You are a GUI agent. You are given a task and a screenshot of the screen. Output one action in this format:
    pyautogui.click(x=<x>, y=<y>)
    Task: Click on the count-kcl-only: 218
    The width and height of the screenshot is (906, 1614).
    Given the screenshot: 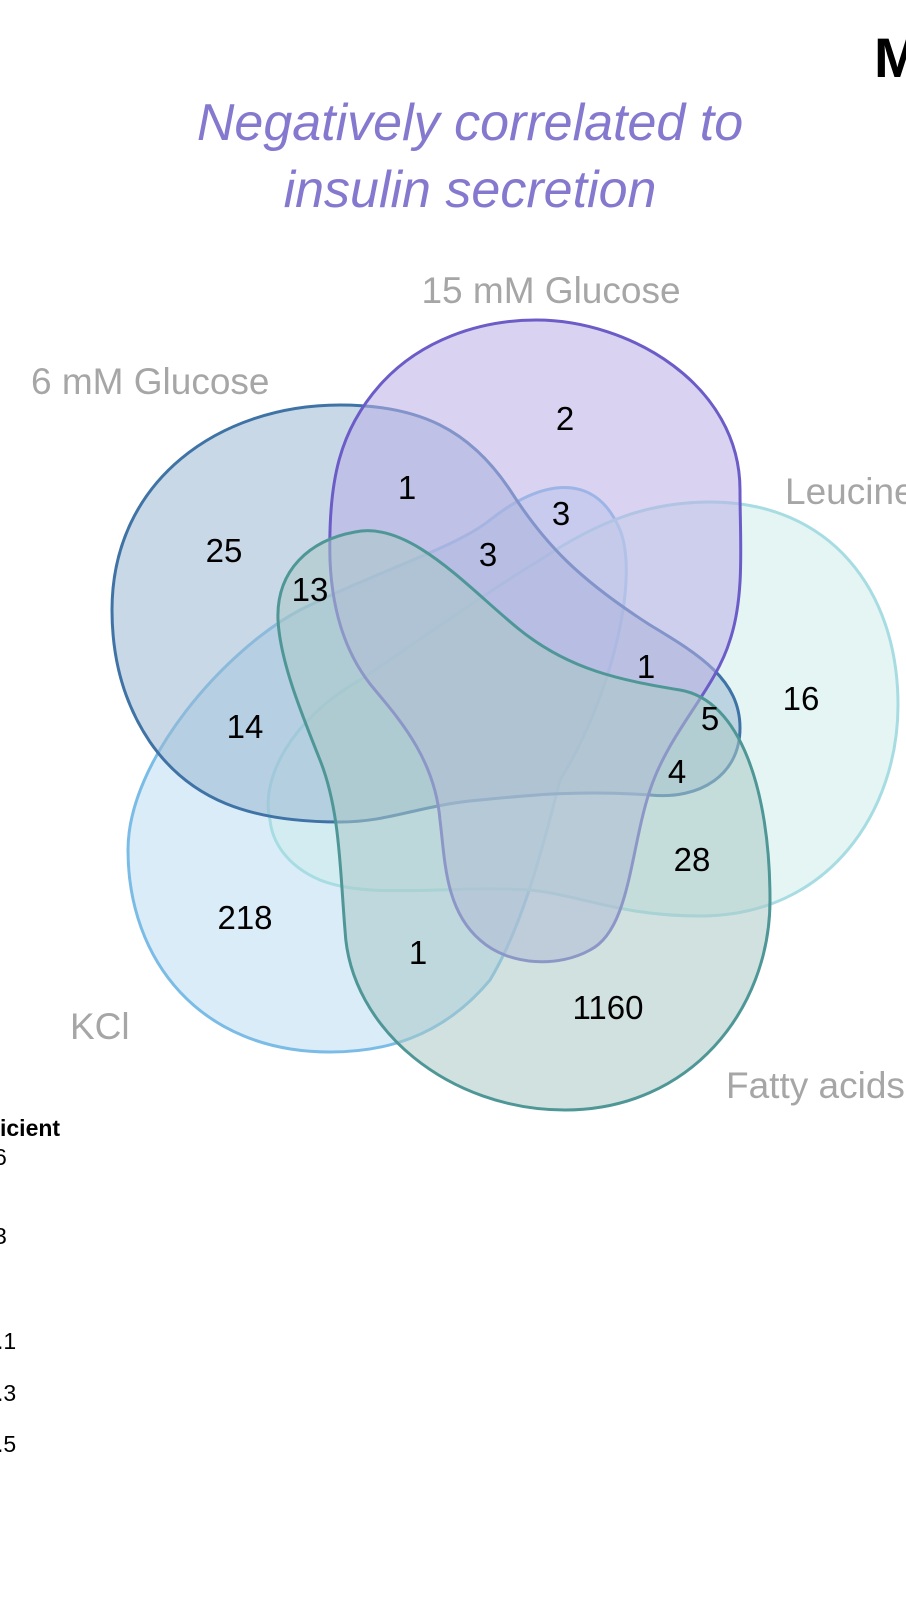 What is the action you would take?
    pyautogui.click(x=244, y=917)
    